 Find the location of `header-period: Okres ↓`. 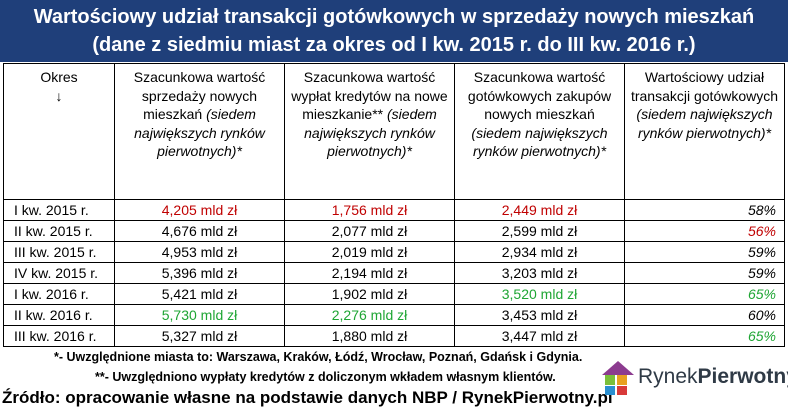

header-period: Okres ↓ is located at coordinates (59, 131).